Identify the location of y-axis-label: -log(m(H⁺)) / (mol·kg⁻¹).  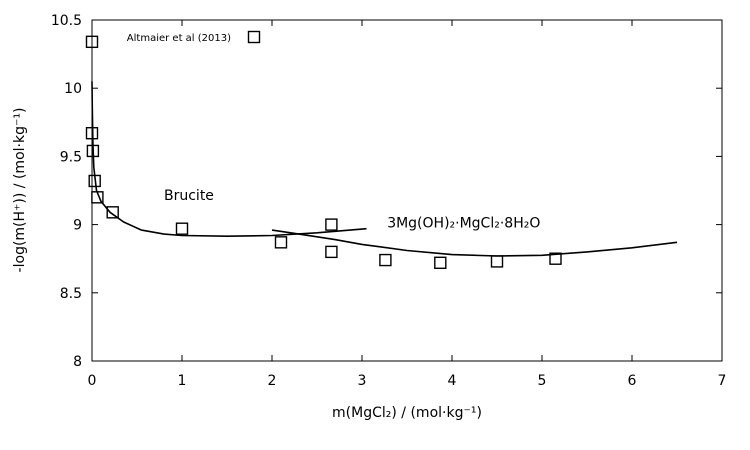
(20, 190).